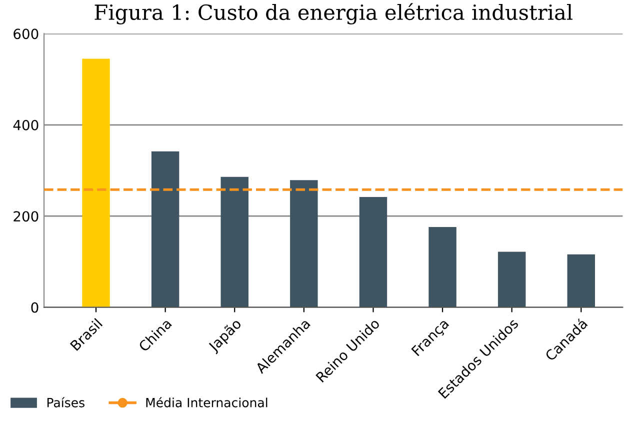 Image resolution: width=629 pixels, height=421 pixels. Describe the element at coordinates (207, 402) in the screenshot. I see `legend-label: Média Internacional` at that location.